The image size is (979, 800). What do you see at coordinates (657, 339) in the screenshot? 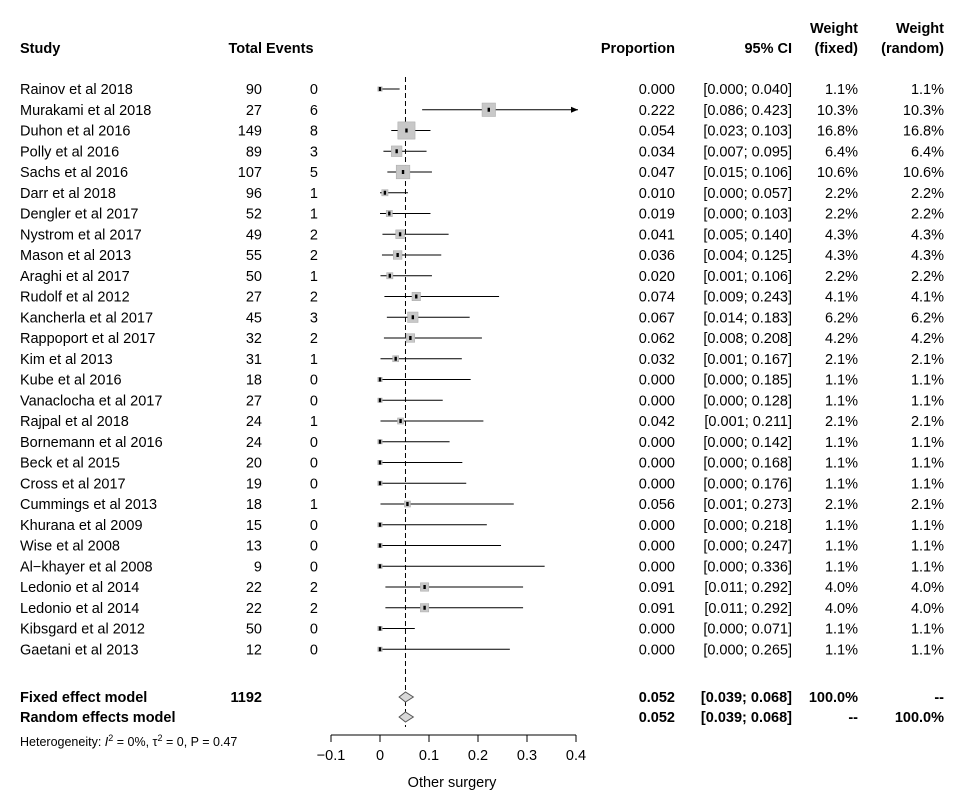
I see `study-proportion: 0.062` at bounding box center [657, 339].